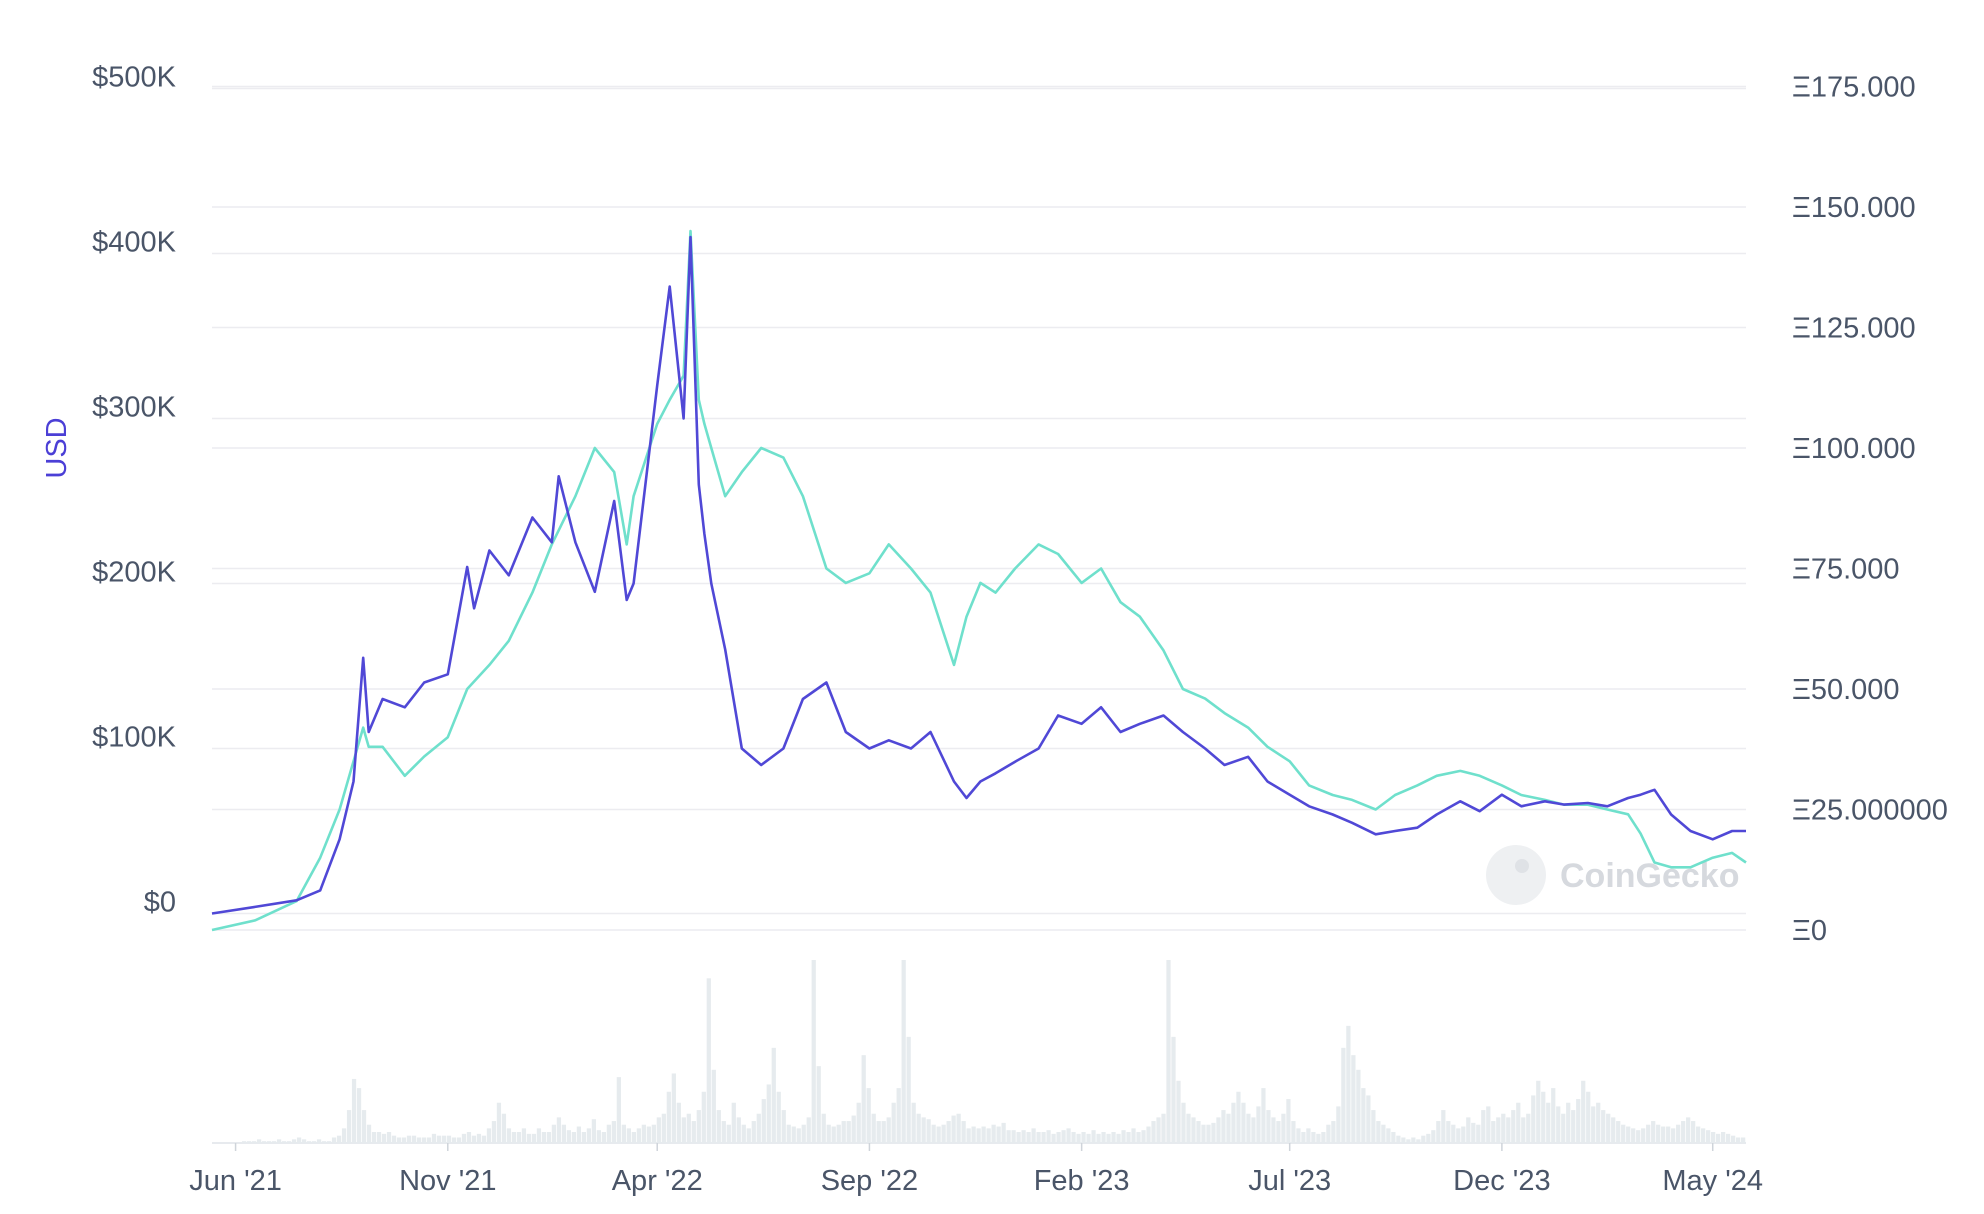 The image size is (1984, 1214). Describe the element at coordinates (134, 738) in the screenshot. I see `left-tick-label: $100K` at that location.